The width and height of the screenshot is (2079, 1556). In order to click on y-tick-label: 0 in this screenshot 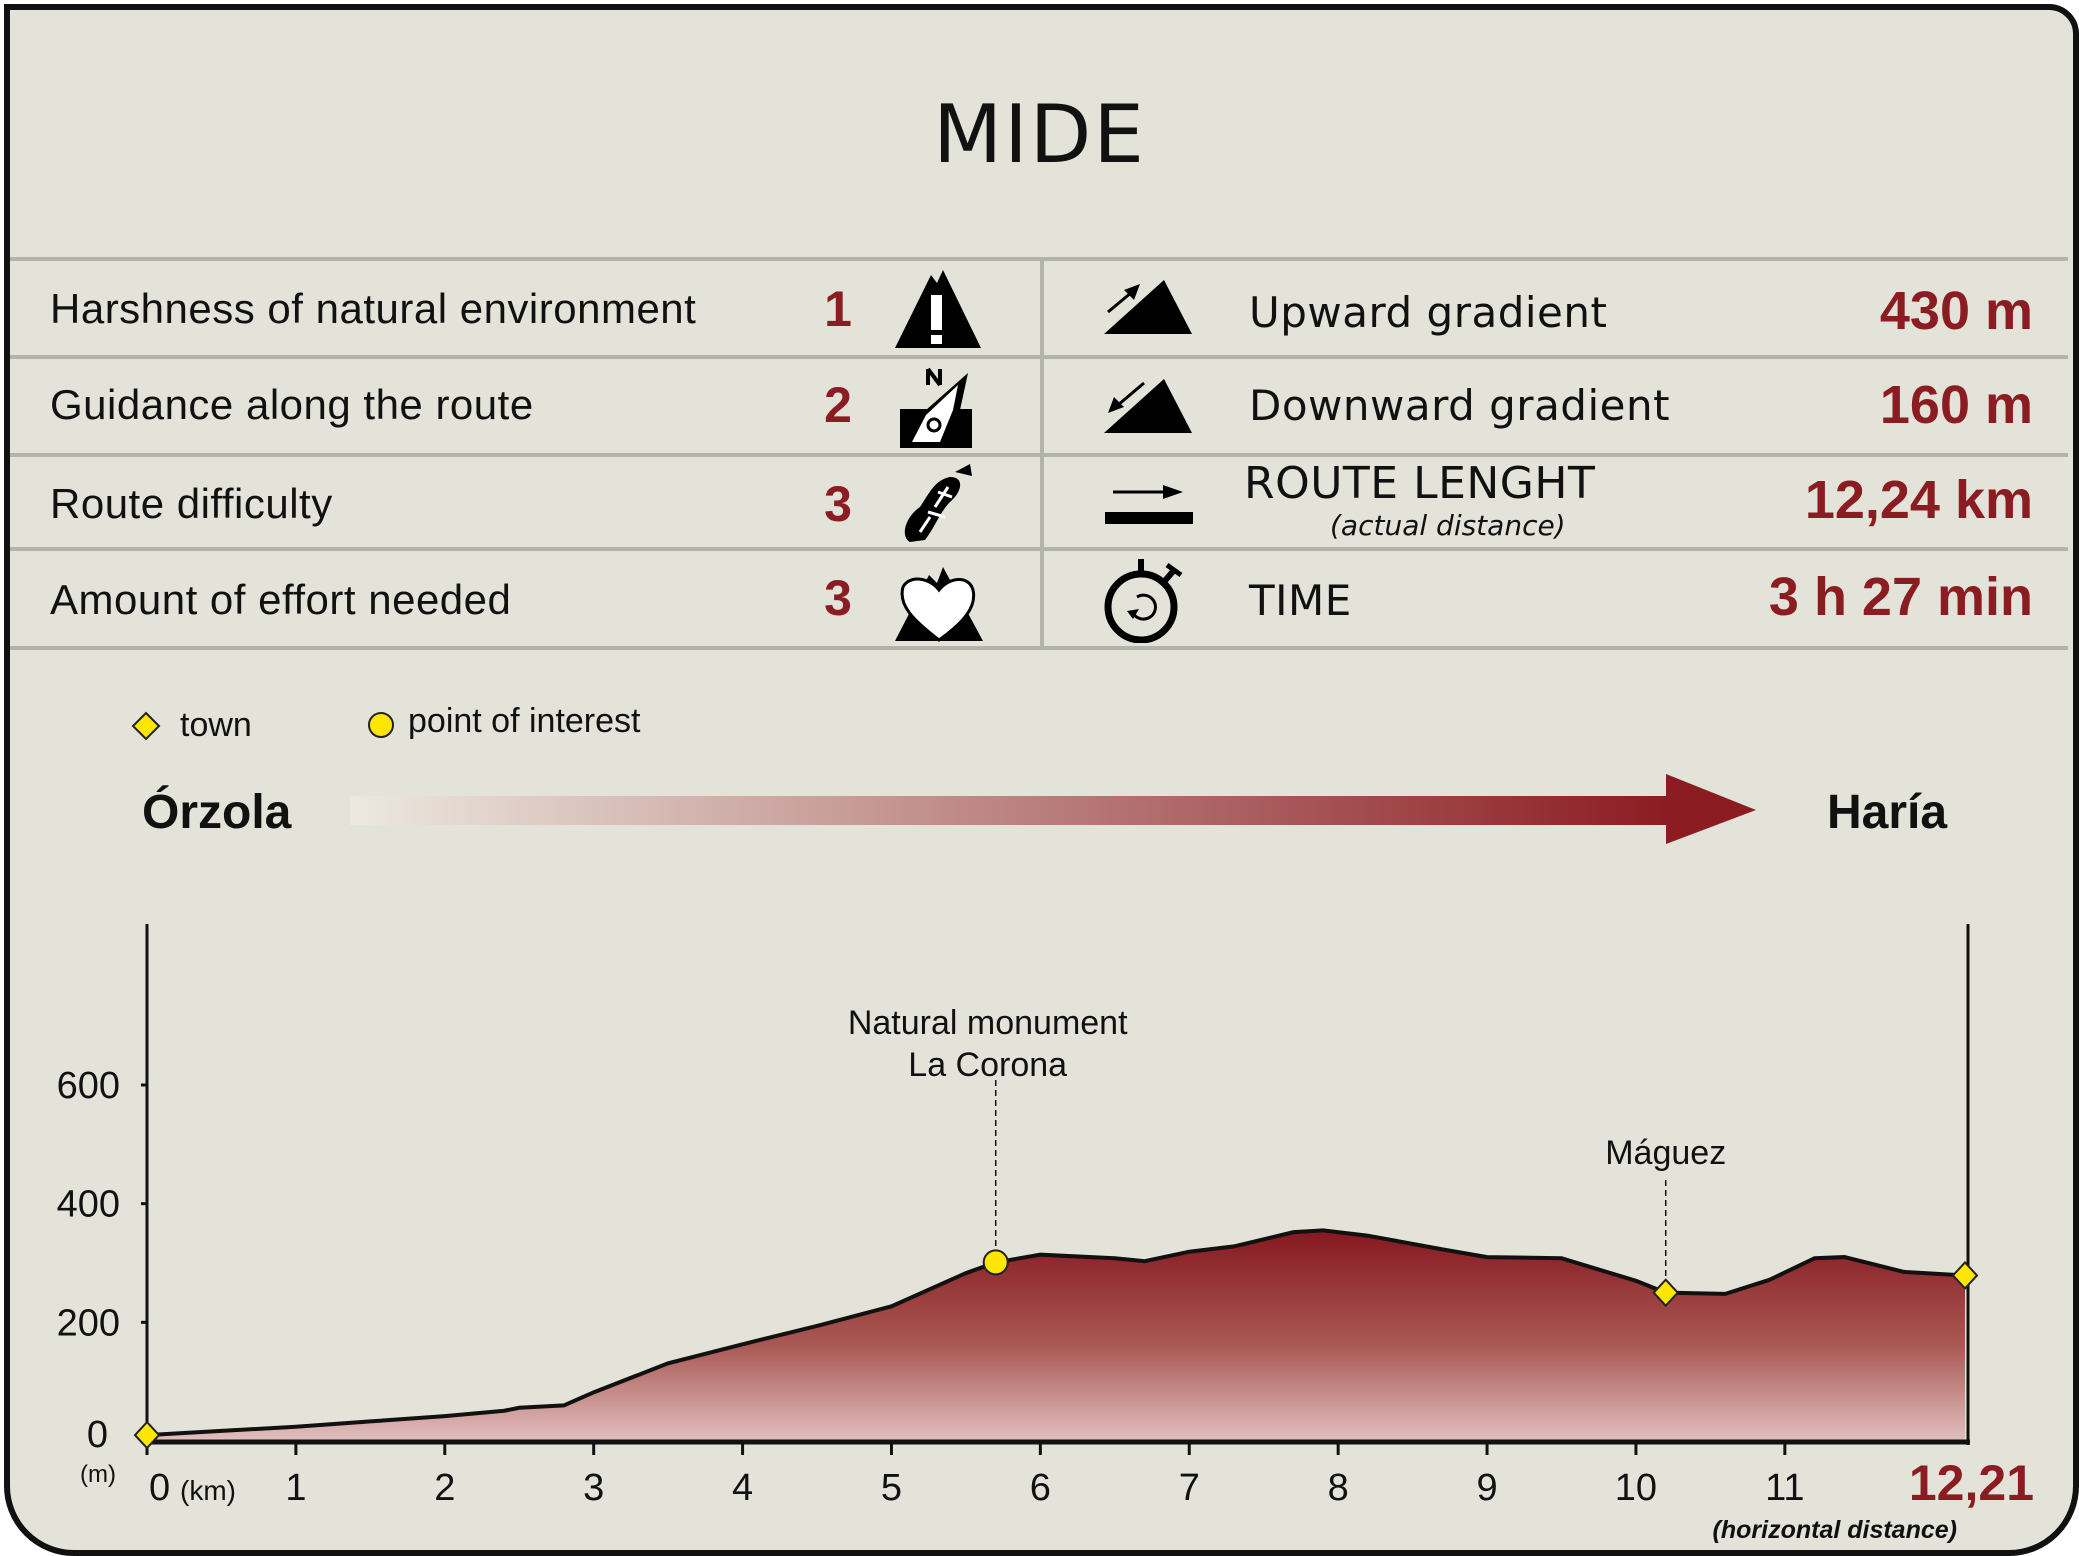, I will do `click(97, 1435)`.